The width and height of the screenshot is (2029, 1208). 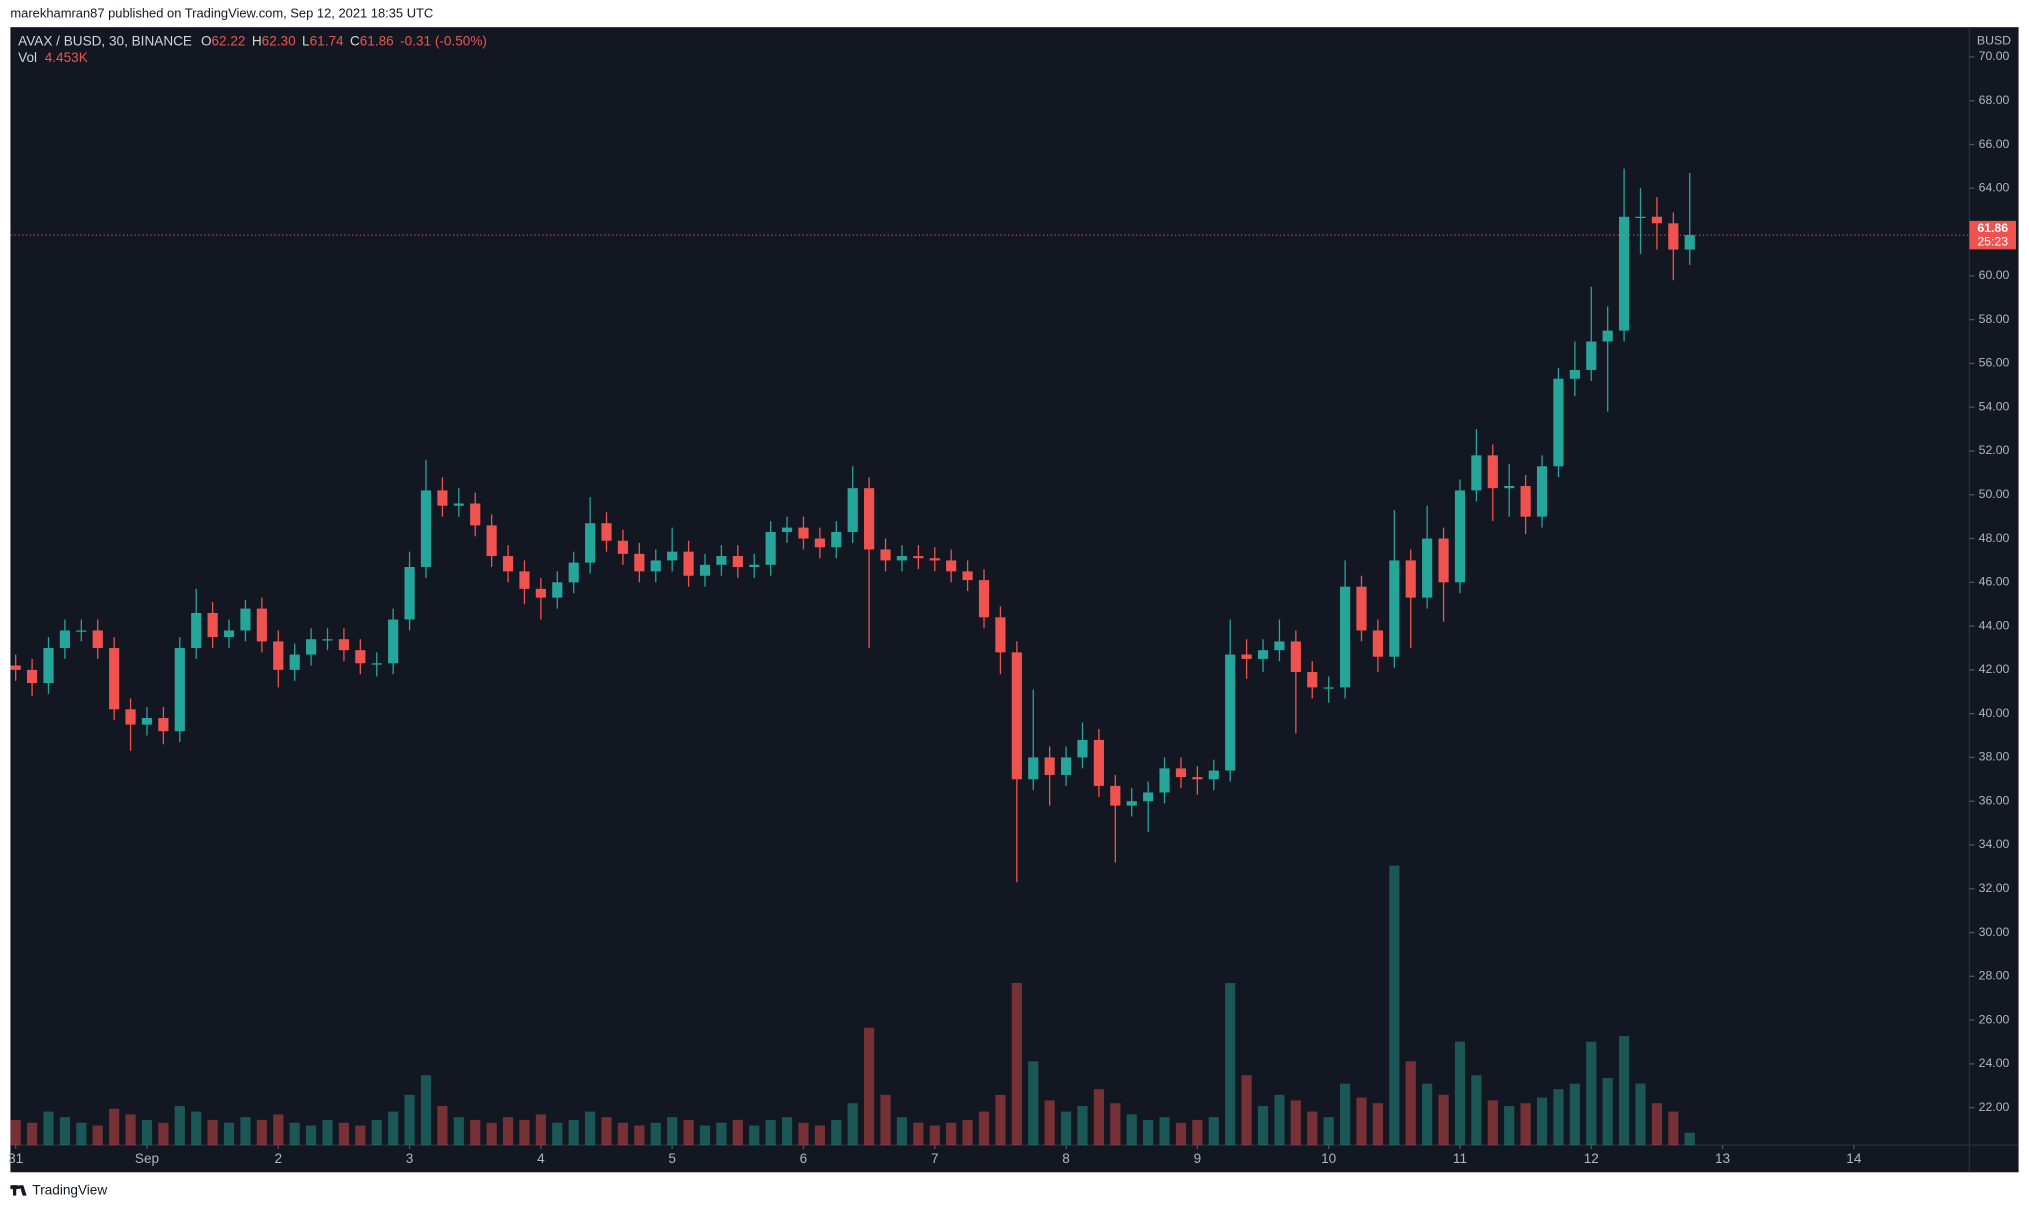 What do you see at coordinates (804, 1158) in the screenshot?
I see `x-tick-label: 6` at bounding box center [804, 1158].